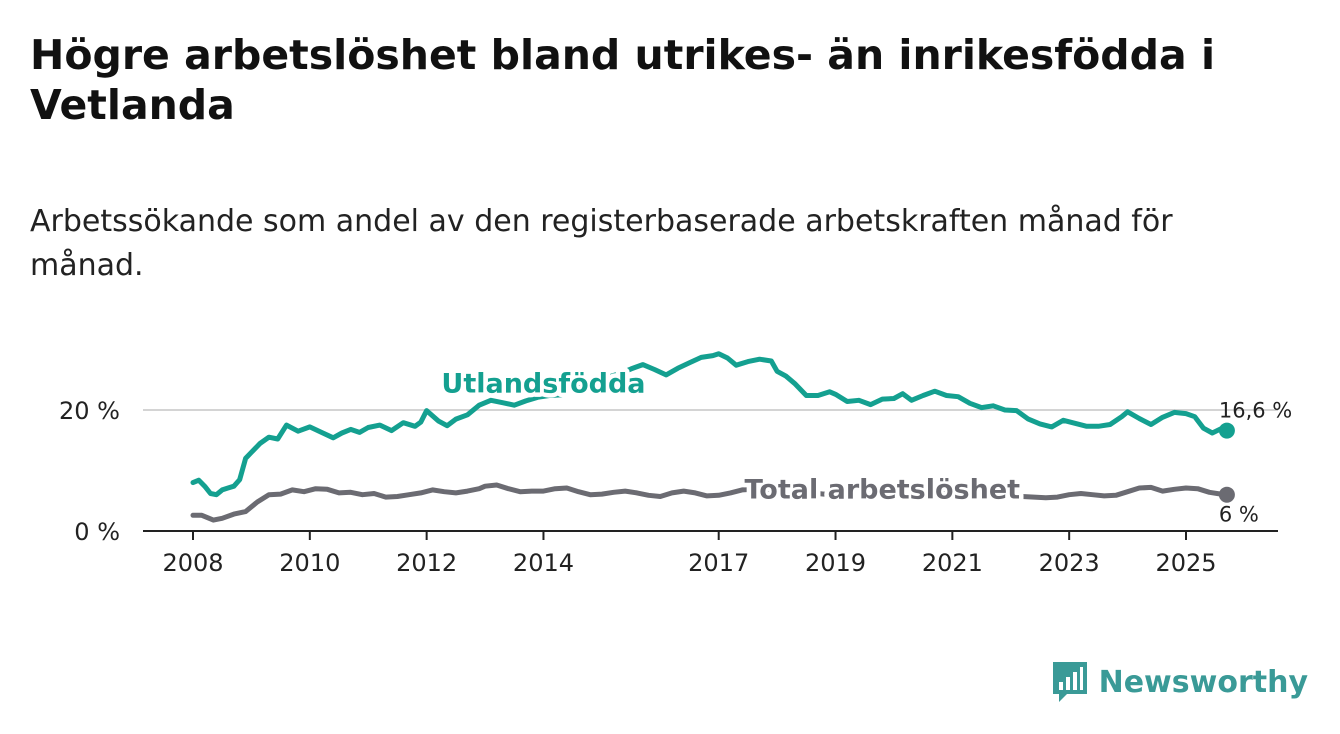 Image resolution: width=1340 pixels, height=734 pixels. What do you see at coordinates (1255, 411) in the screenshot?
I see `series-end-label: 16,6 %` at bounding box center [1255, 411].